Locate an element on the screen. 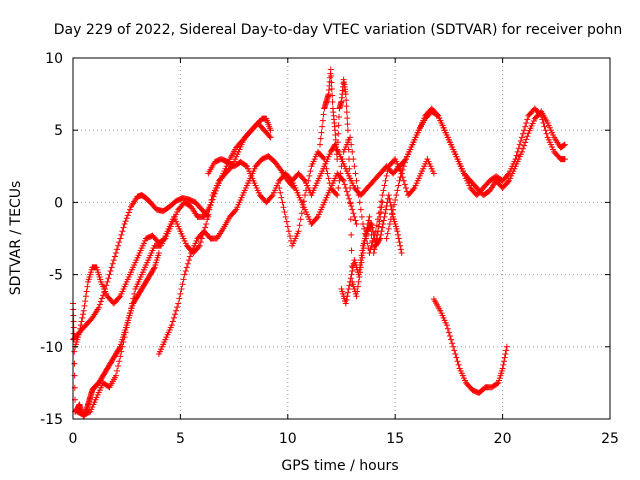 This screenshot has height=480, width=640. x-tick-label: 10 is located at coordinates (288, 439).